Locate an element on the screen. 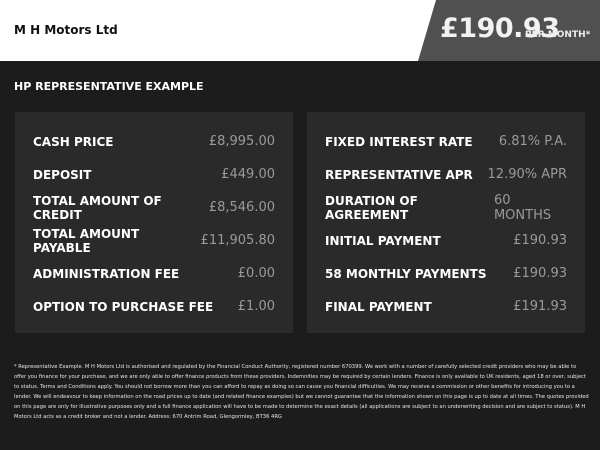 The image size is (600, 450). row-value: 60 MONTHS is located at coordinates (522, 207).